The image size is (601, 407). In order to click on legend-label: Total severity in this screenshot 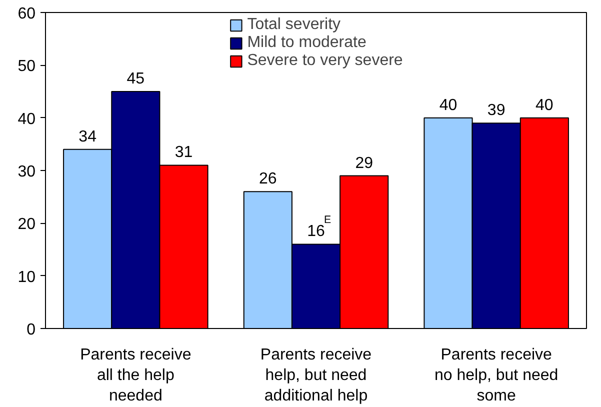, I will do `click(294, 25)`.